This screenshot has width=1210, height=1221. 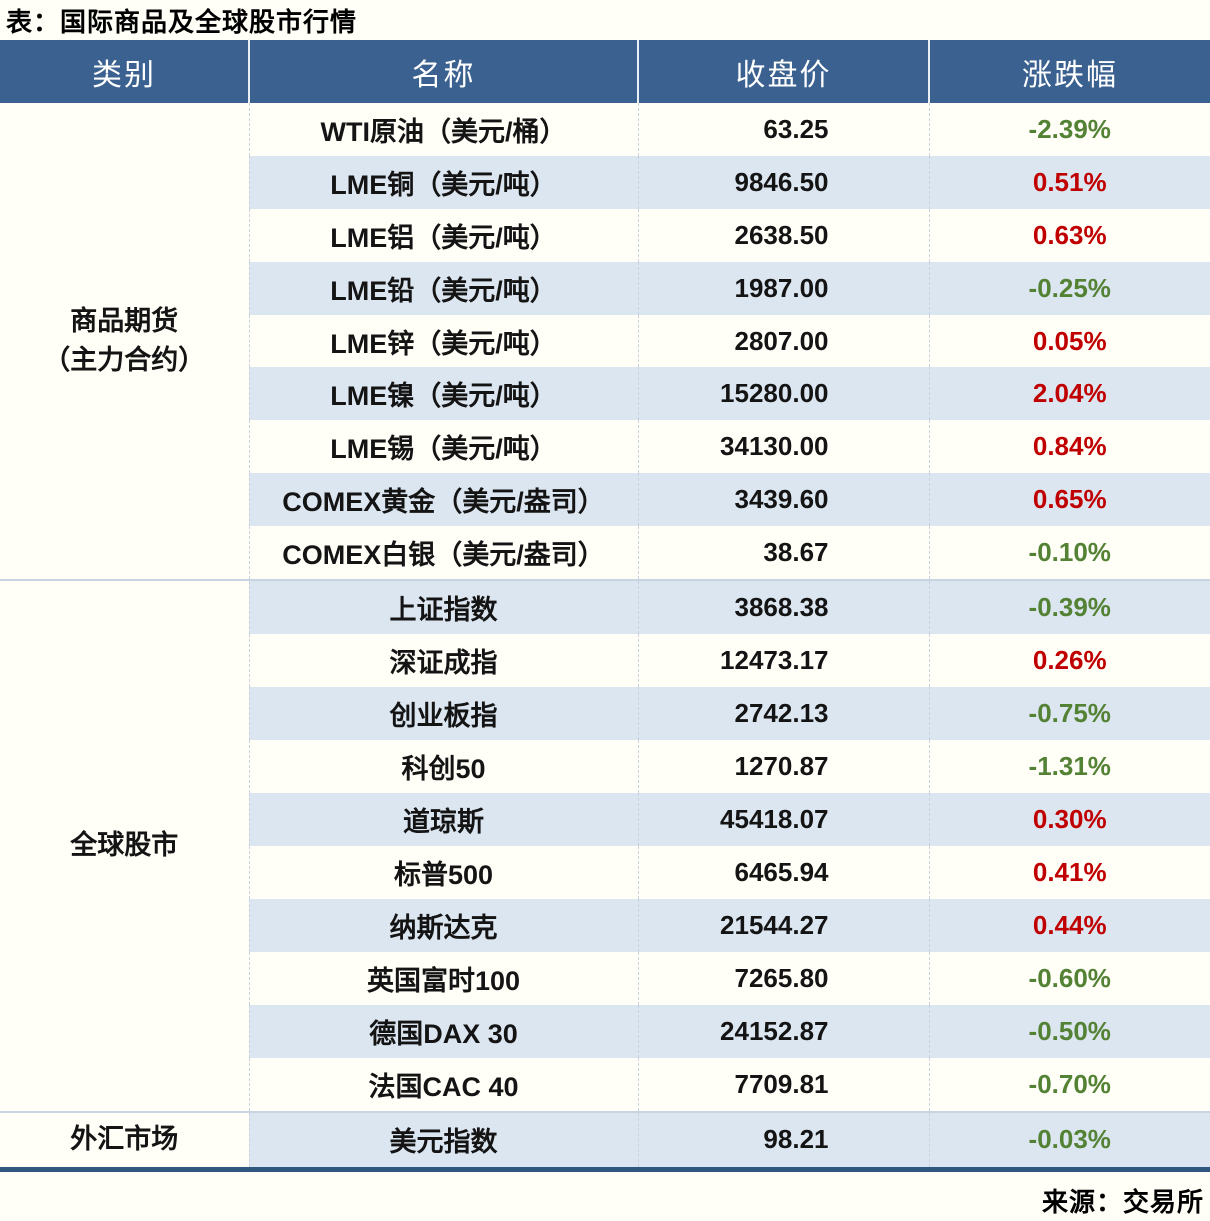 I want to click on category-cell: 全球股市, so click(x=124, y=845).